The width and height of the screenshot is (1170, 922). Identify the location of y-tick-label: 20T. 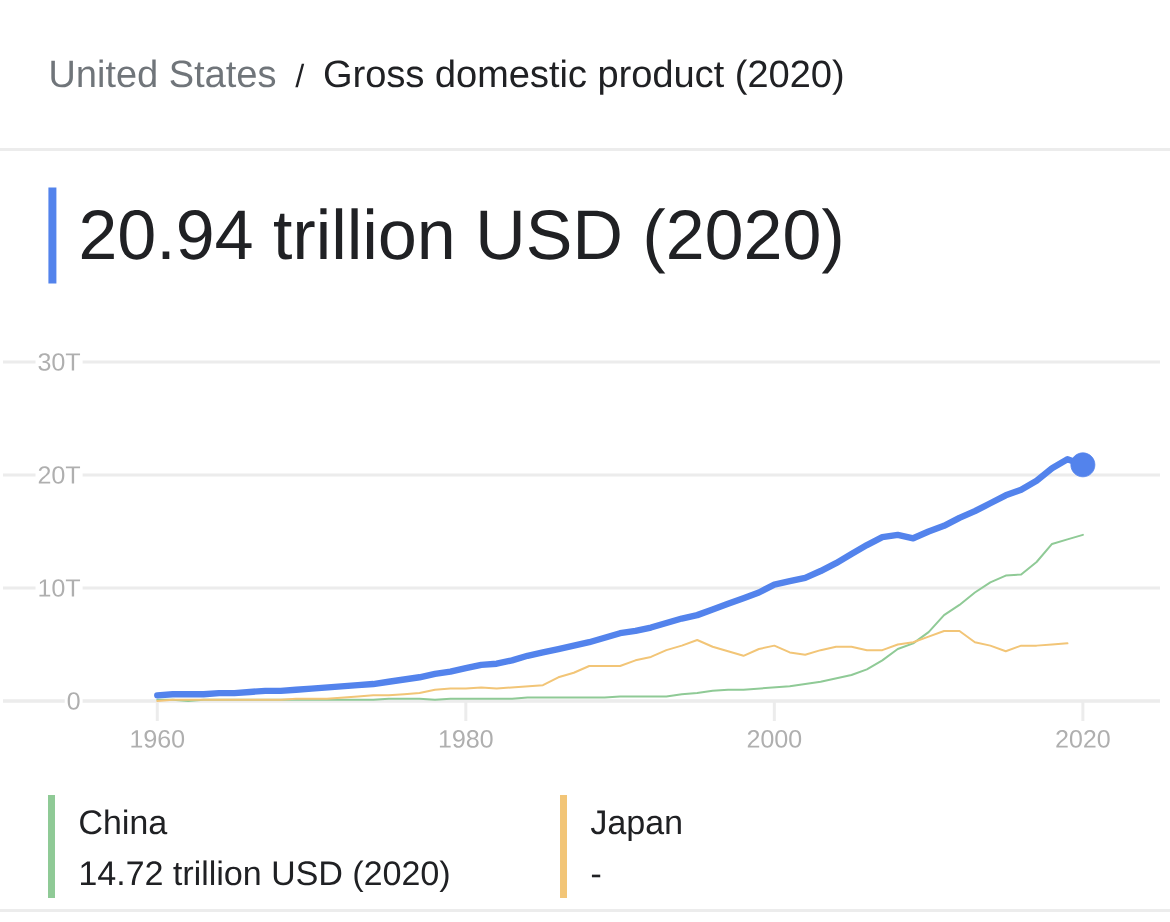
(59, 475).